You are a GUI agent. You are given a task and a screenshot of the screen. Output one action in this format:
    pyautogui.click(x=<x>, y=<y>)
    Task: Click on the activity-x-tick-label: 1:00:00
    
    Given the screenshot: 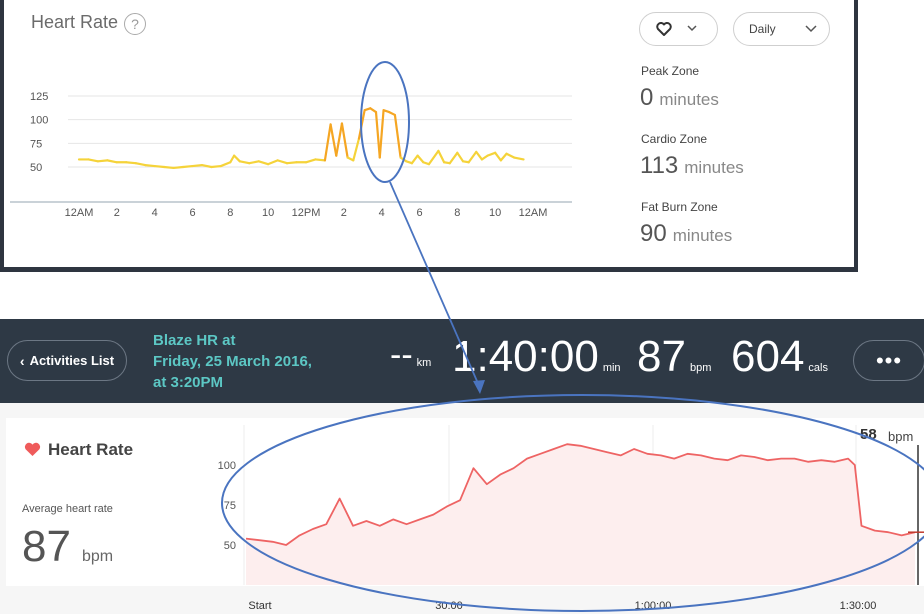 What is the action you would take?
    pyautogui.click(x=653, y=606)
    